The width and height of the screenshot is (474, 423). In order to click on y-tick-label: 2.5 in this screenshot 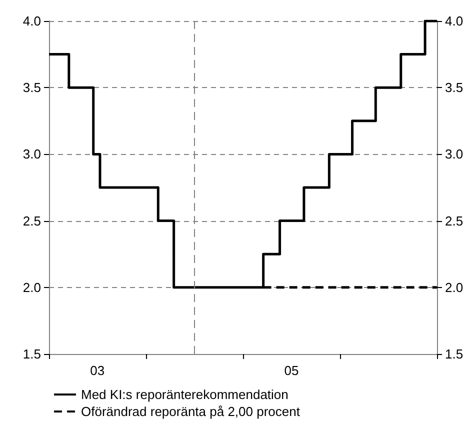, I will do `click(31, 220)`.